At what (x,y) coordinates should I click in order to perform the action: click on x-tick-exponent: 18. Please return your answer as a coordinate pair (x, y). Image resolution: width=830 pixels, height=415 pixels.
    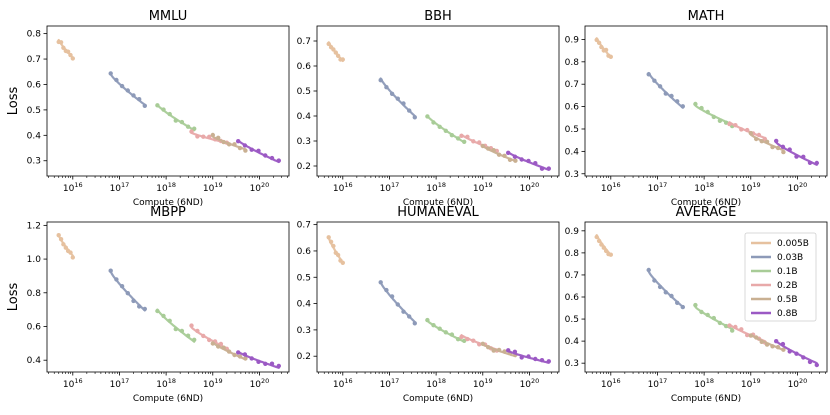
    Looking at the image, I should click on (172, 381).